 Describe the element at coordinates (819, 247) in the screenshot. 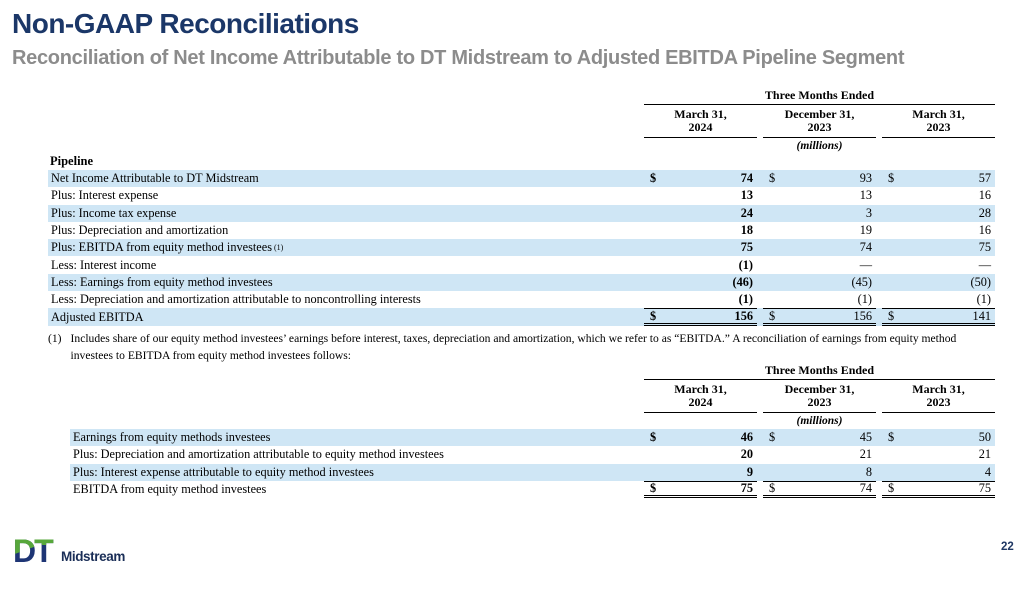

I see `value-cell: 74` at that location.